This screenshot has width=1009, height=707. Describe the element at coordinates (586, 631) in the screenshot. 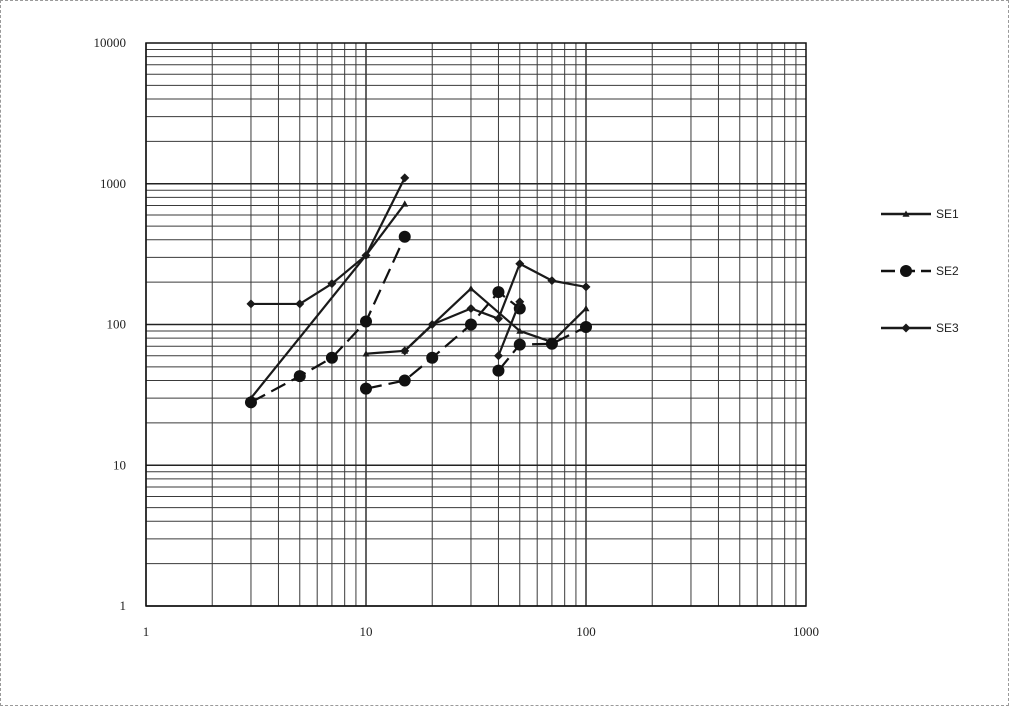

I see `x-tick-label: 100` at that location.